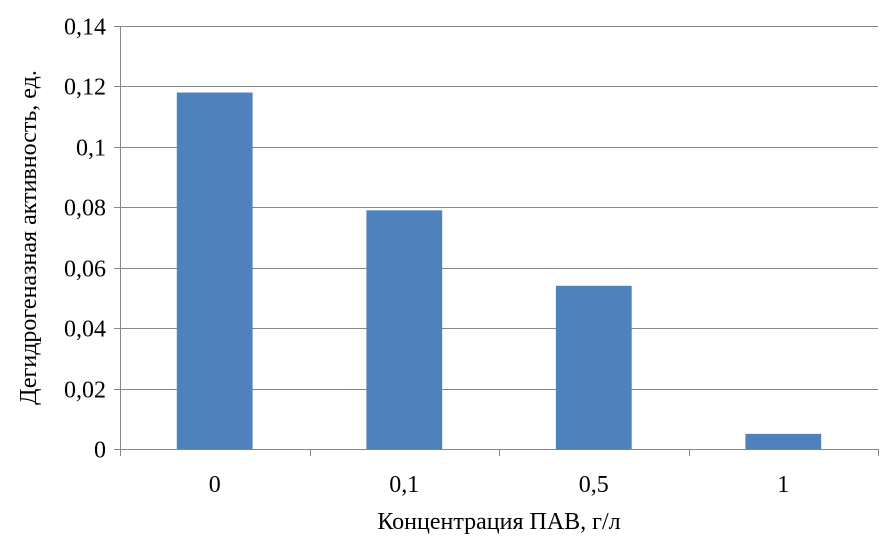 This screenshot has width=889, height=538. I want to click on y-tick-label: 0,04, so click(85, 330).